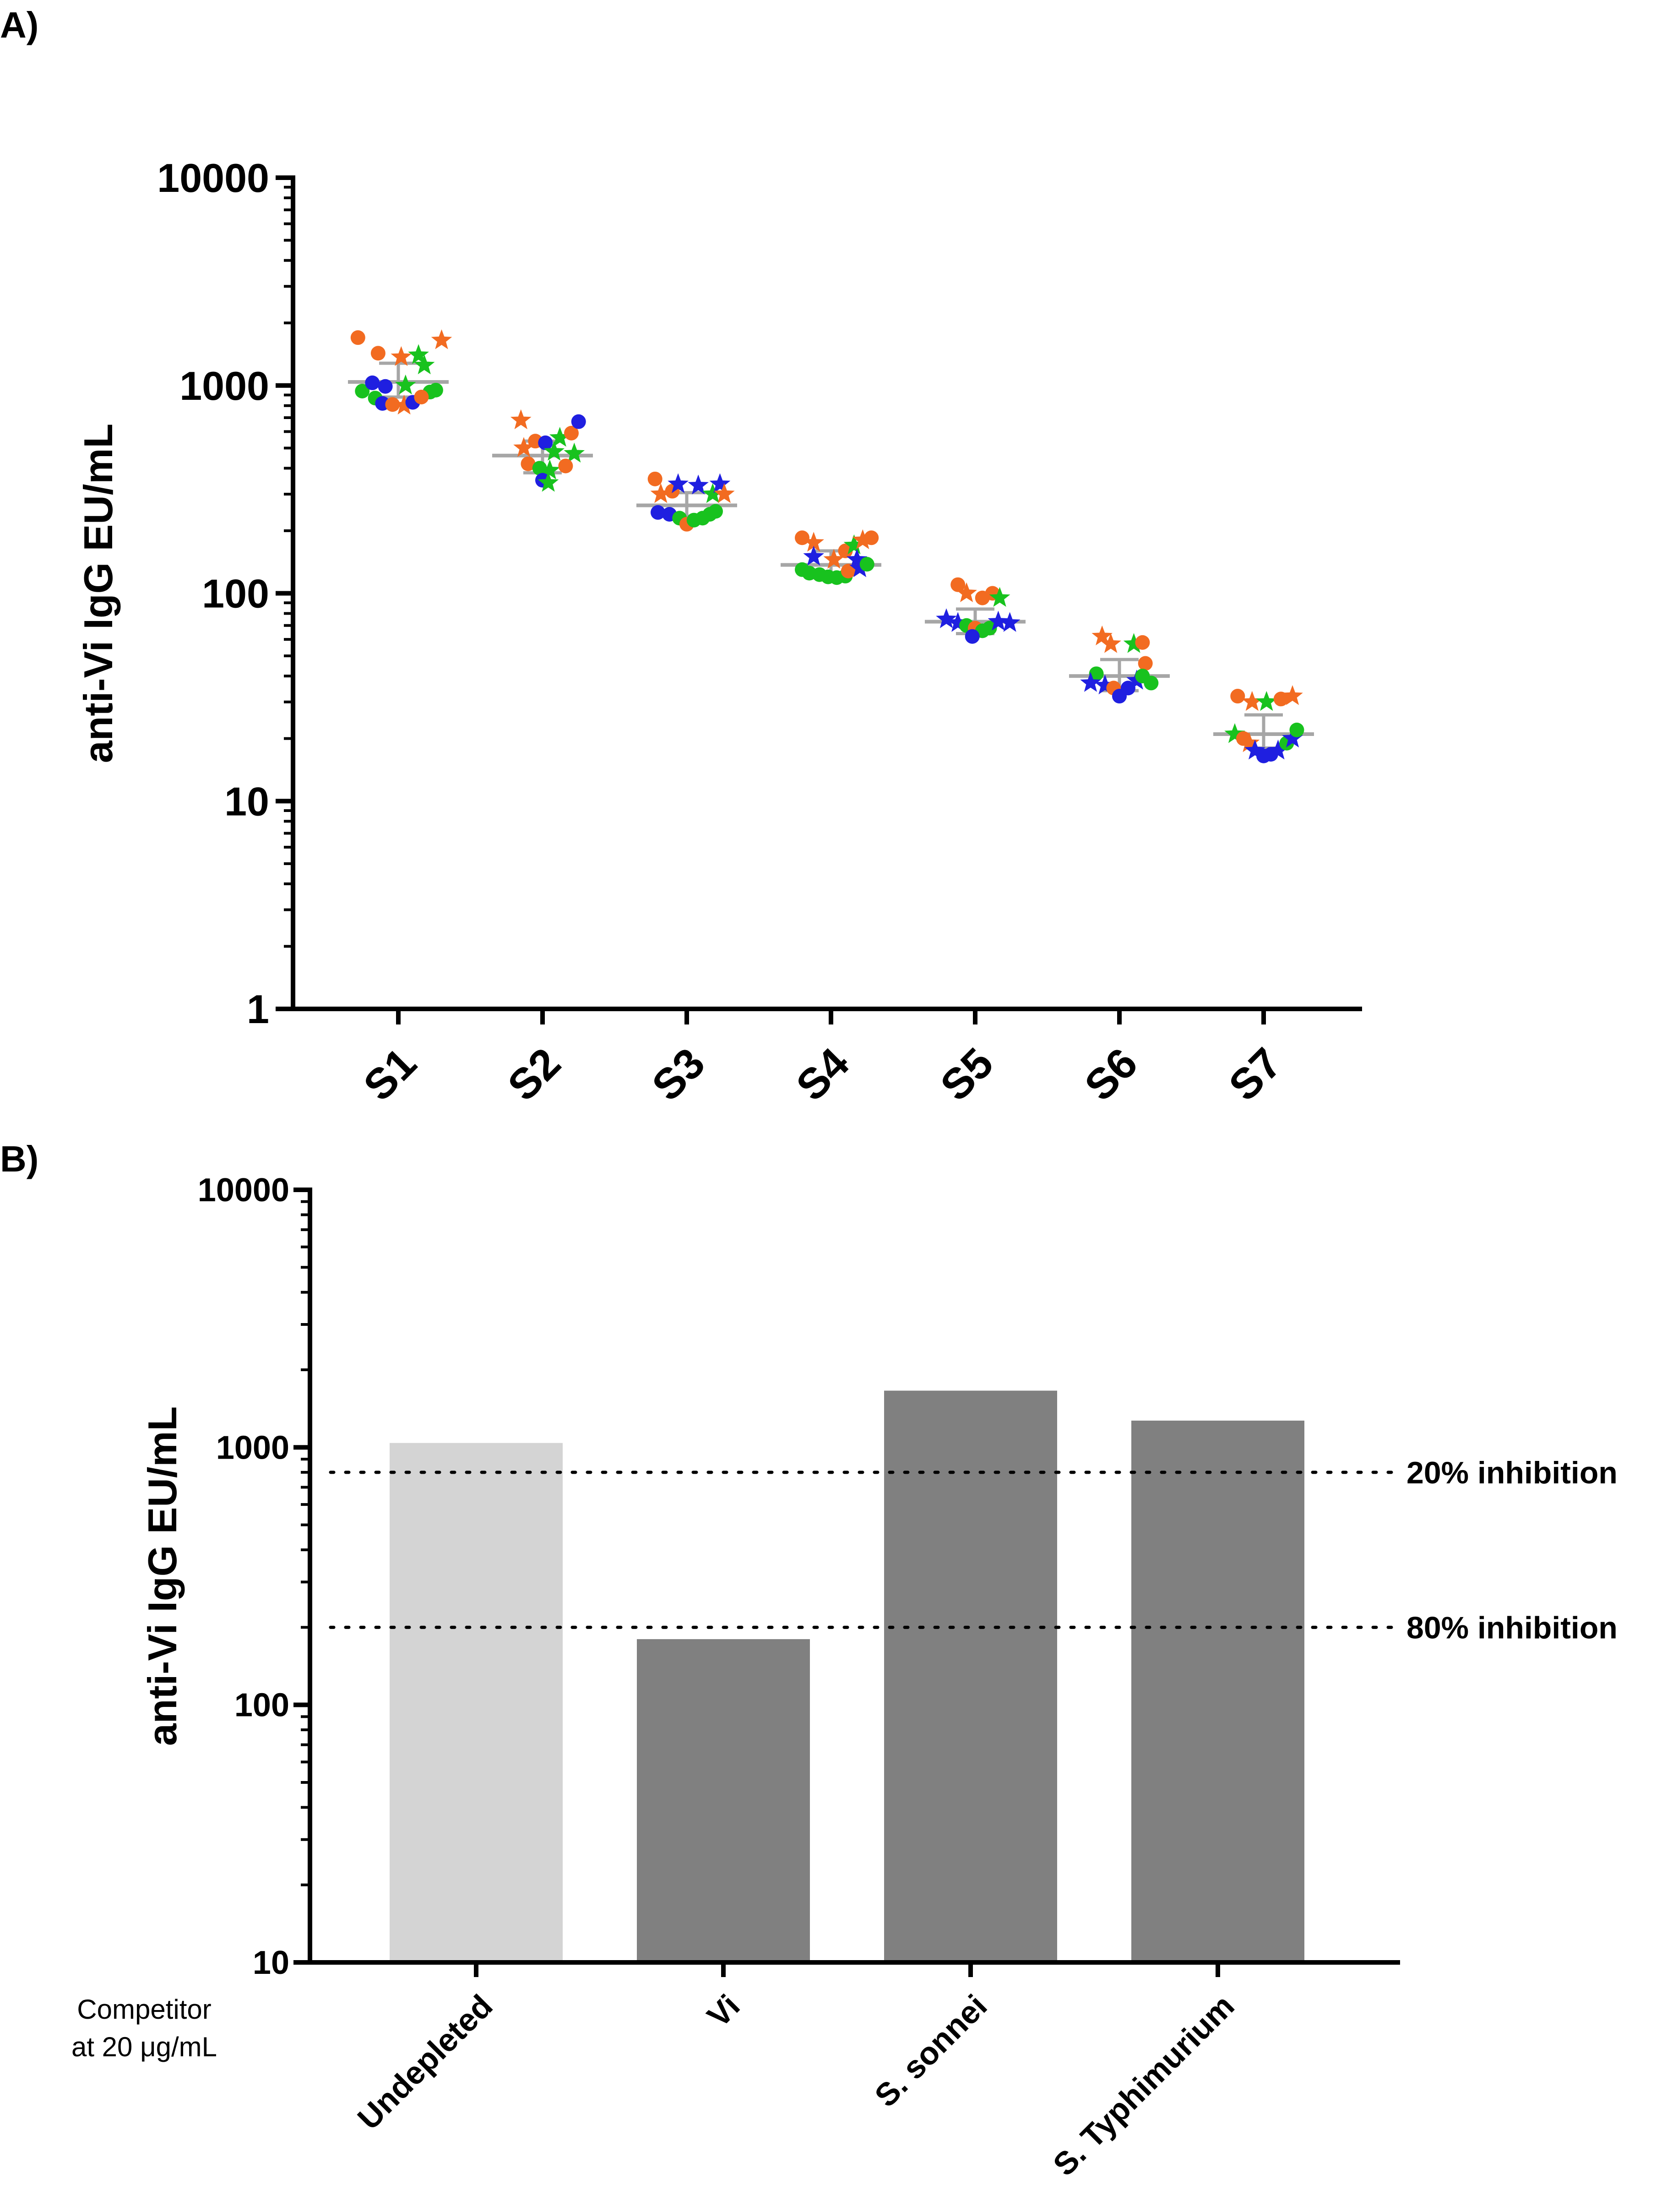 This screenshot has width=1656, height=2212. I want to click on bar-vi, so click(723, 1800).